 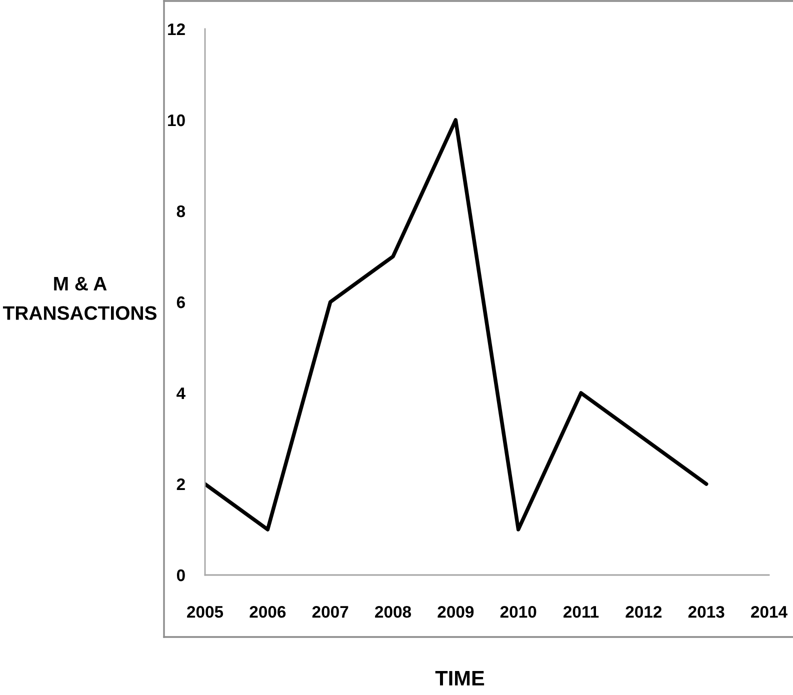 I want to click on x-tick-label: 2012, so click(x=644, y=612).